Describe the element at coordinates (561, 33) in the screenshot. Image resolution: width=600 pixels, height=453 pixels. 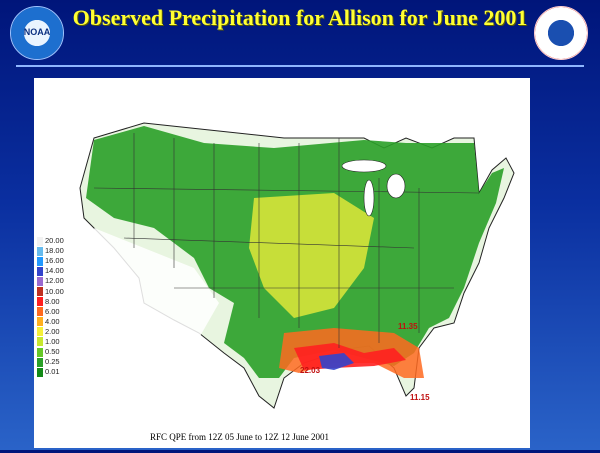
I see `nws-logo` at that location.